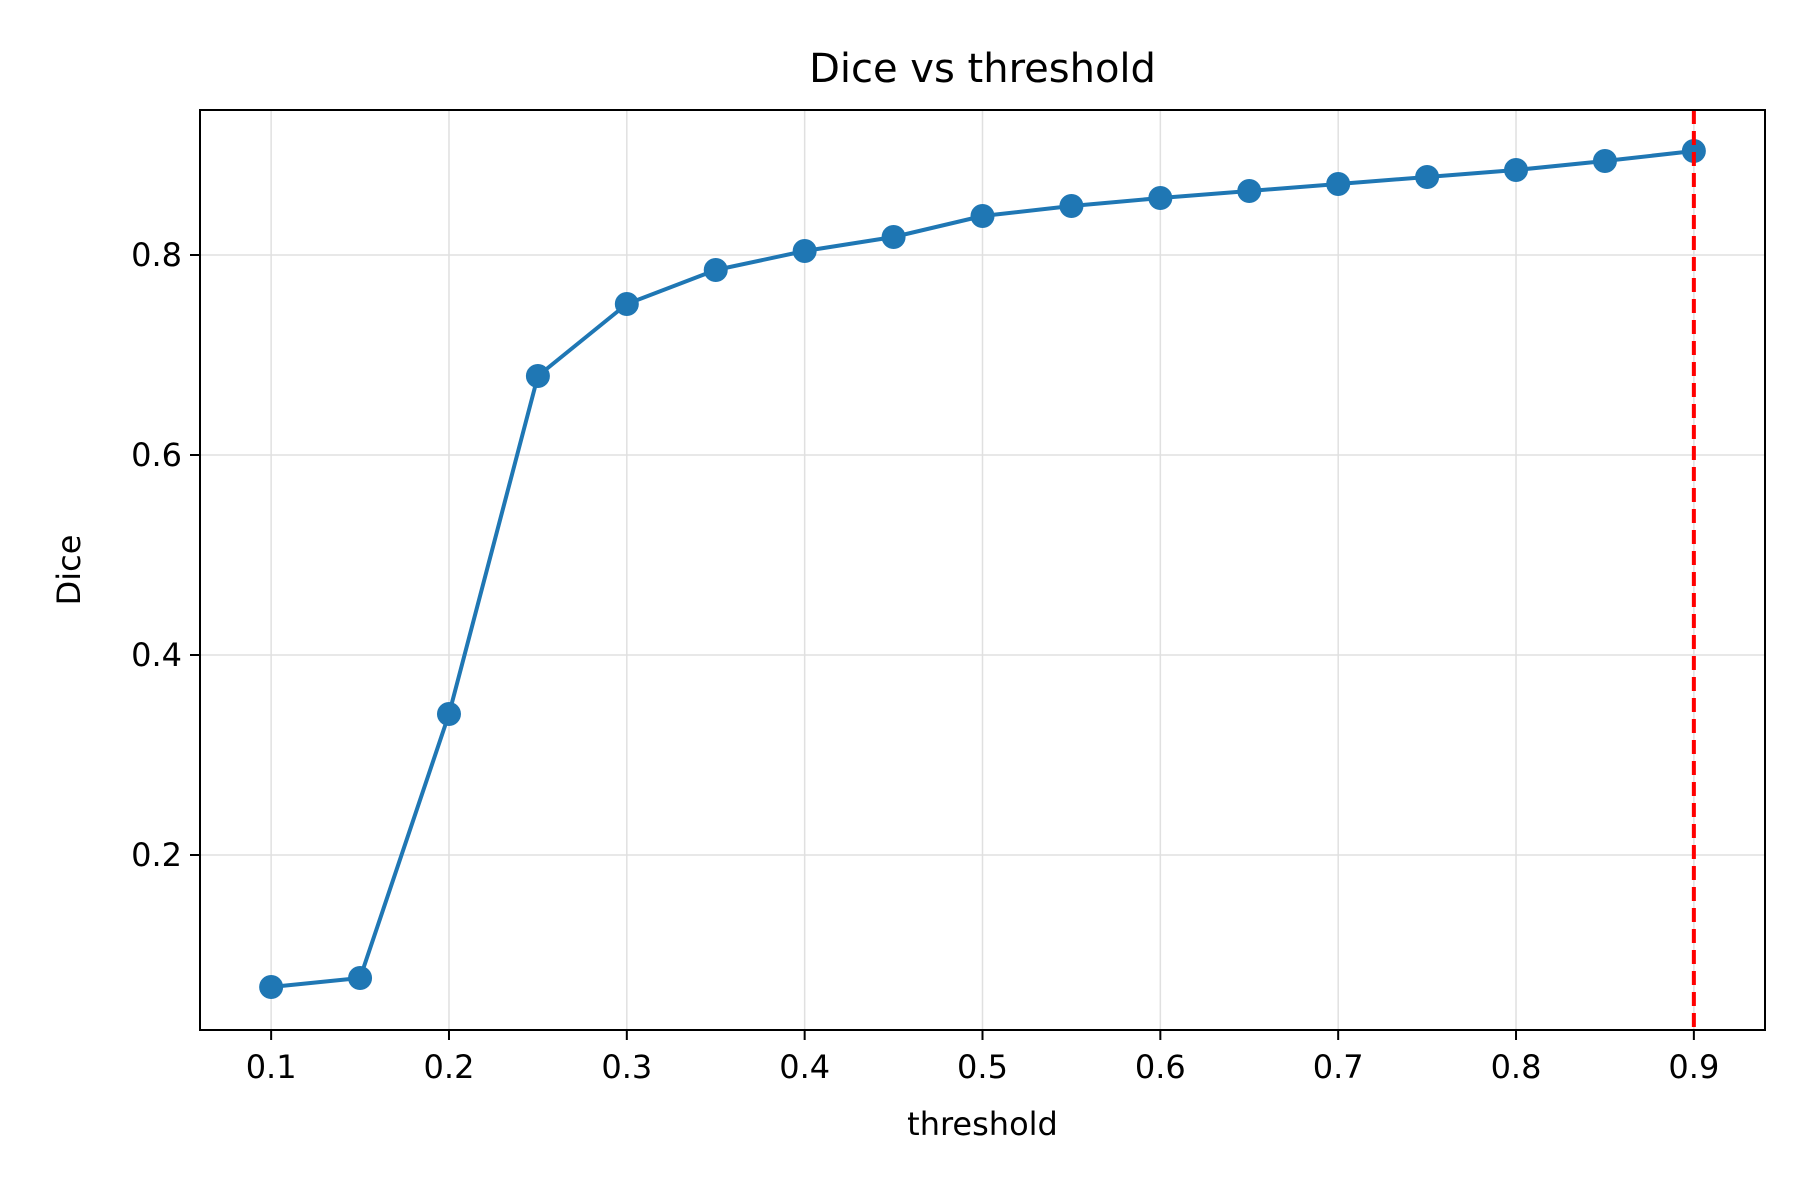 This screenshot has height=1200, width=1800. Describe the element at coordinates (982, 1124) in the screenshot. I see `x-axis-label: threshold` at that location.